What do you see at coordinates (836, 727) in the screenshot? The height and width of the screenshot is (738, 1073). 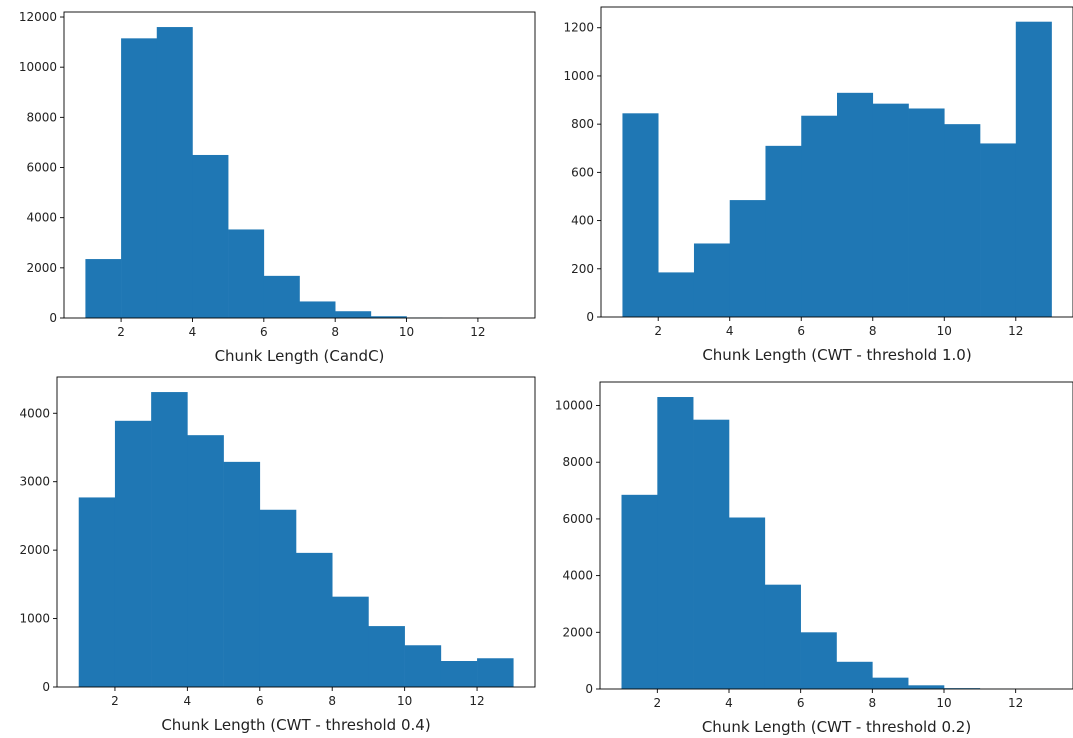 I see `x-axis-label: Chunk Length (CWT - threshold 0.2)` at bounding box center [836, 727].